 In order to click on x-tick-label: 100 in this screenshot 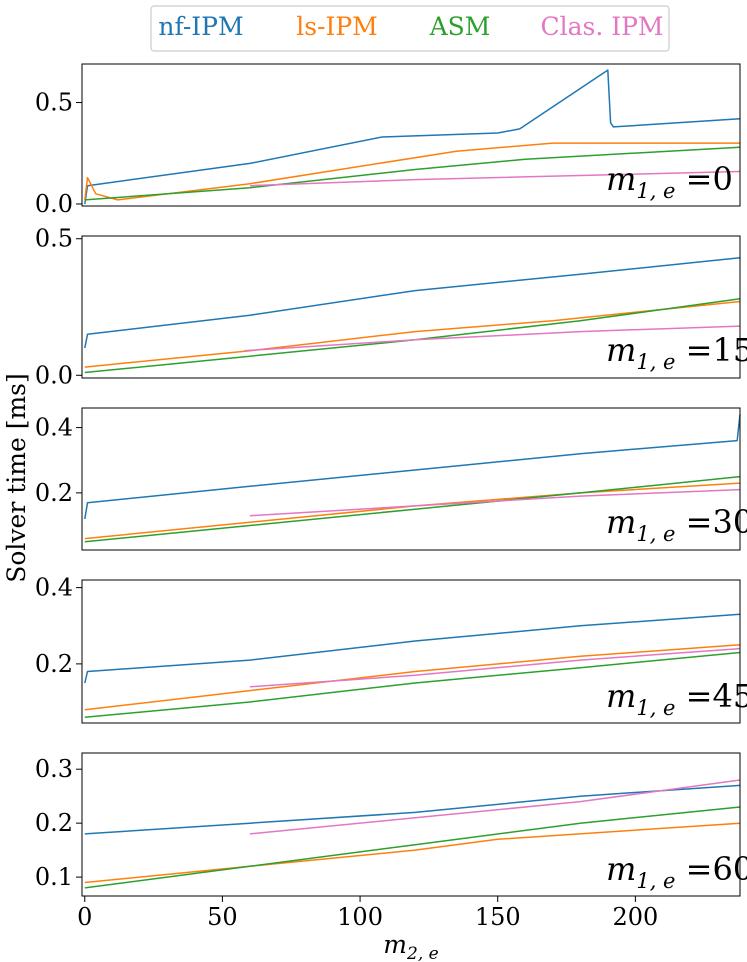, I will do `click(360, 917)`.